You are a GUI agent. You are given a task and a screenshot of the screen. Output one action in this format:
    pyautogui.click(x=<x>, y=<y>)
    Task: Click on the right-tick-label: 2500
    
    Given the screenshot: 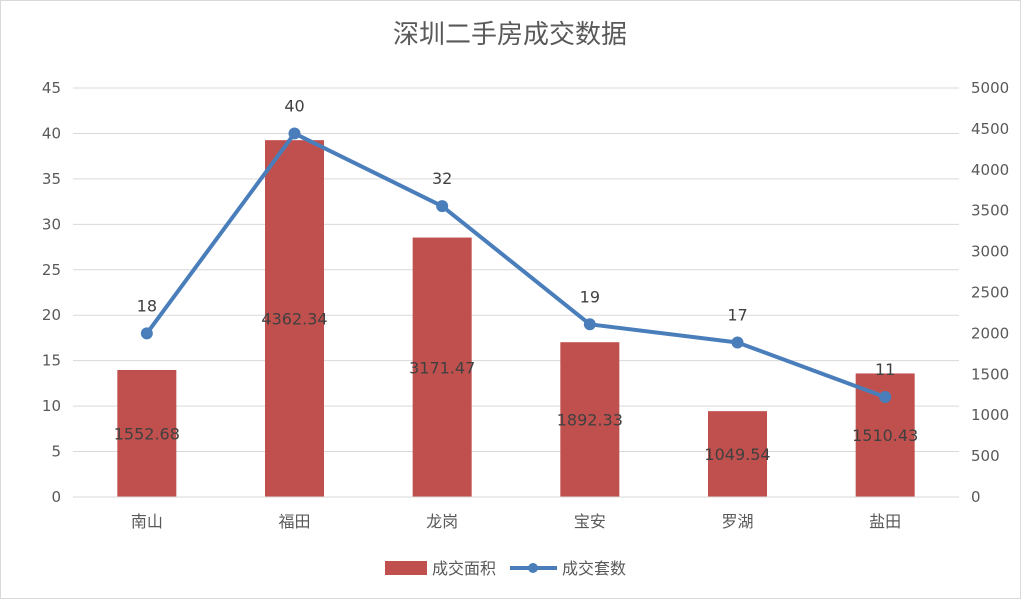 What is the action you would take?
    pyautogui.click(x=990, y=293)
    